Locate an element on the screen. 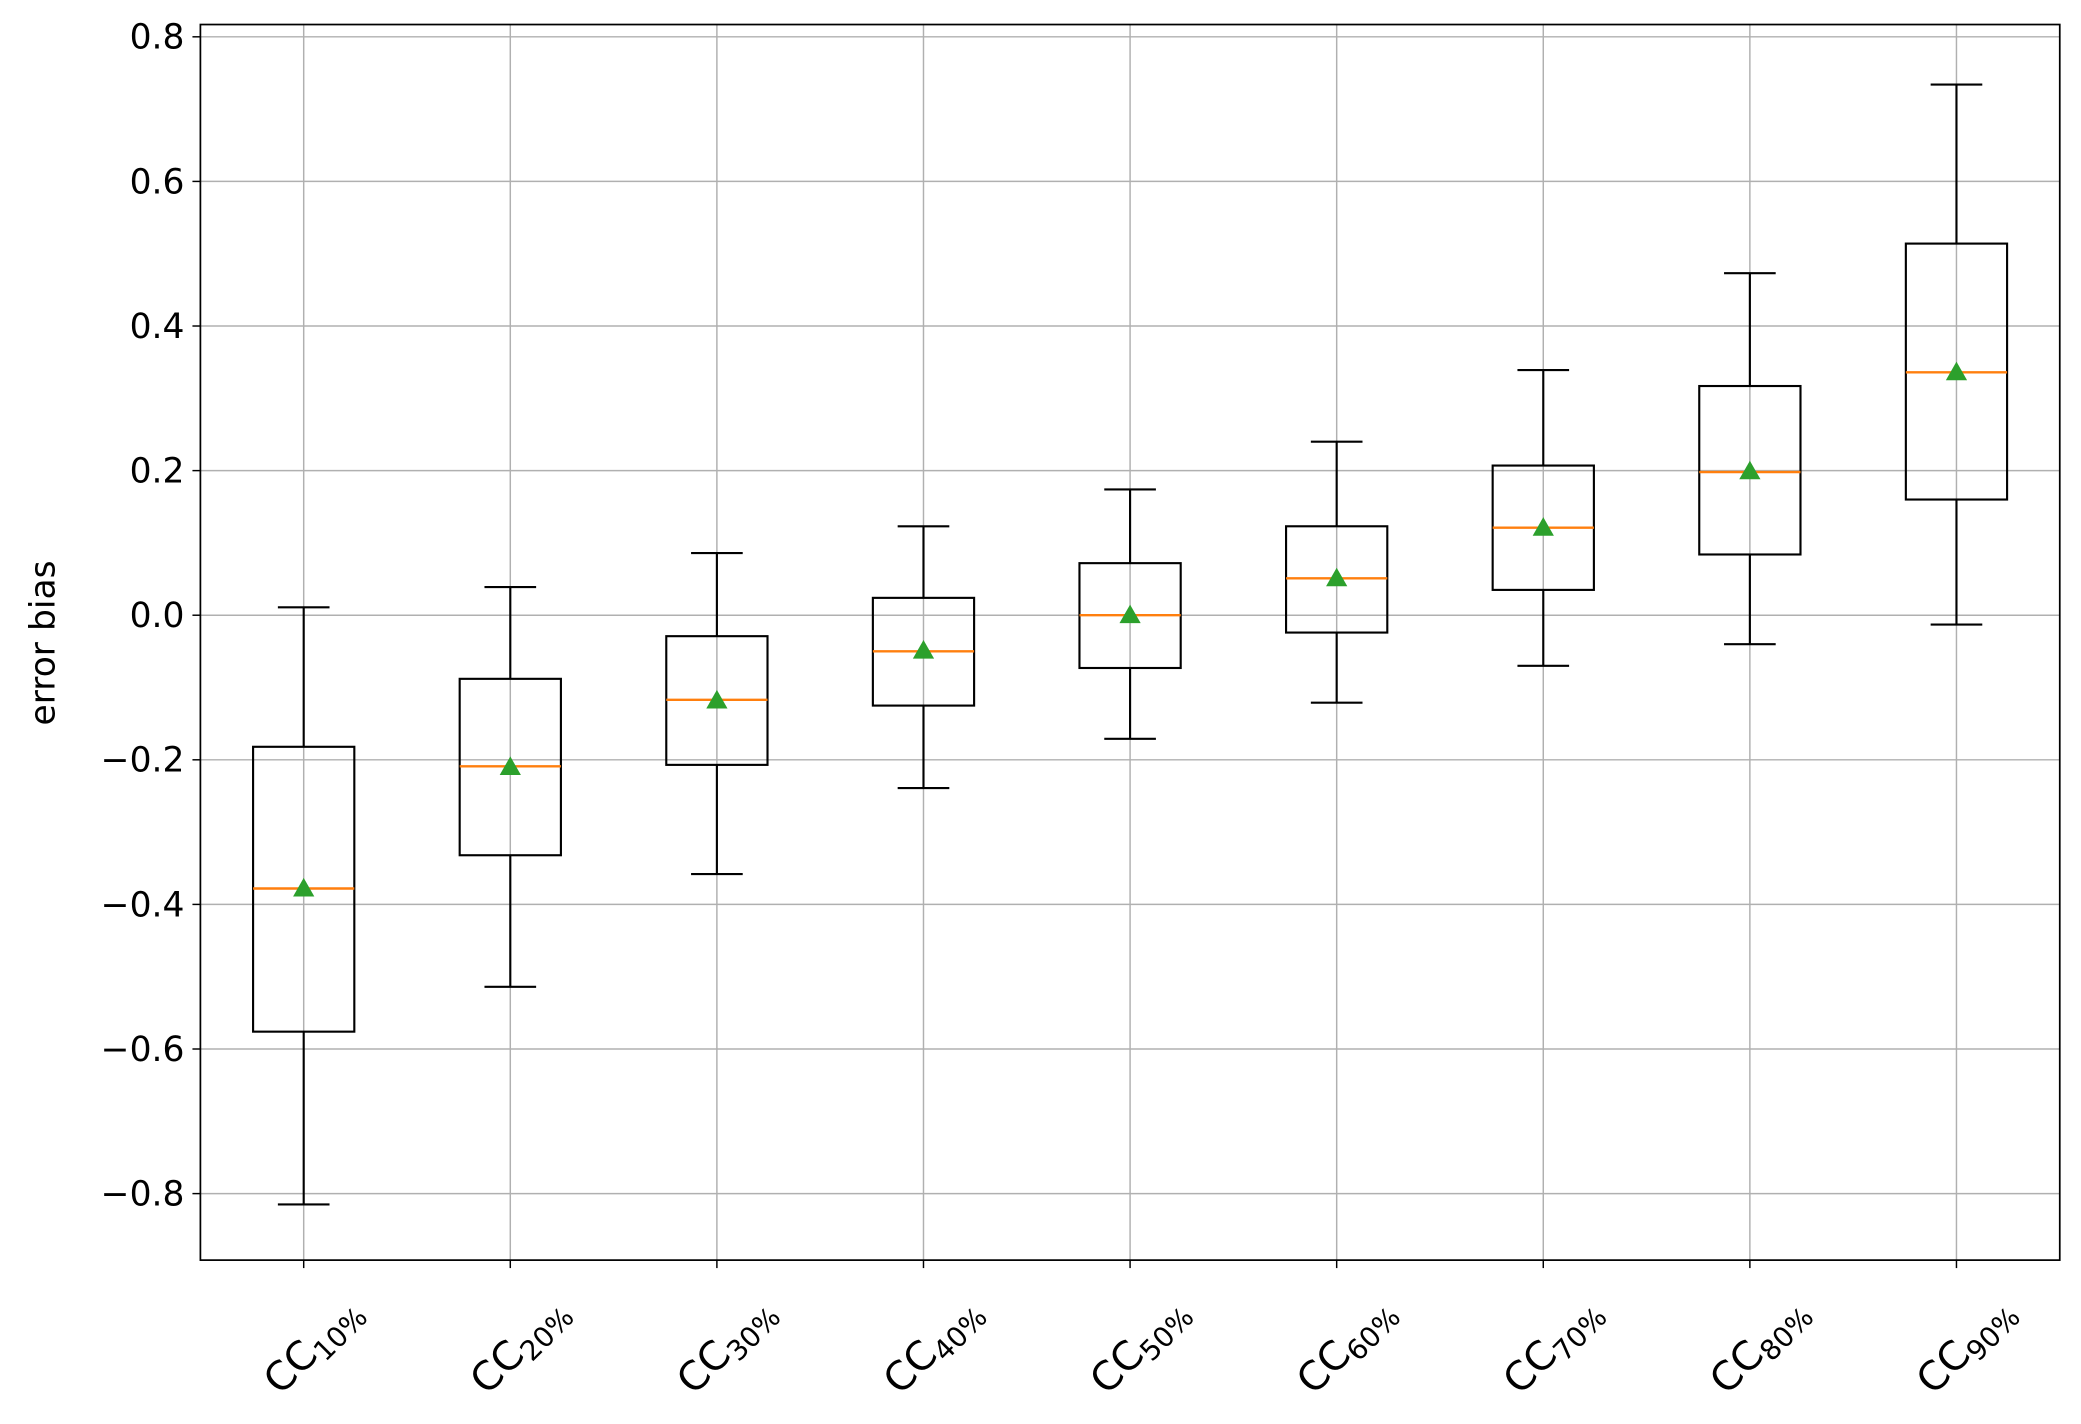 The height and width of the screenshot is (1424, 2081). x-tick-label: CC50% is located at coordinates (1140, 1347).